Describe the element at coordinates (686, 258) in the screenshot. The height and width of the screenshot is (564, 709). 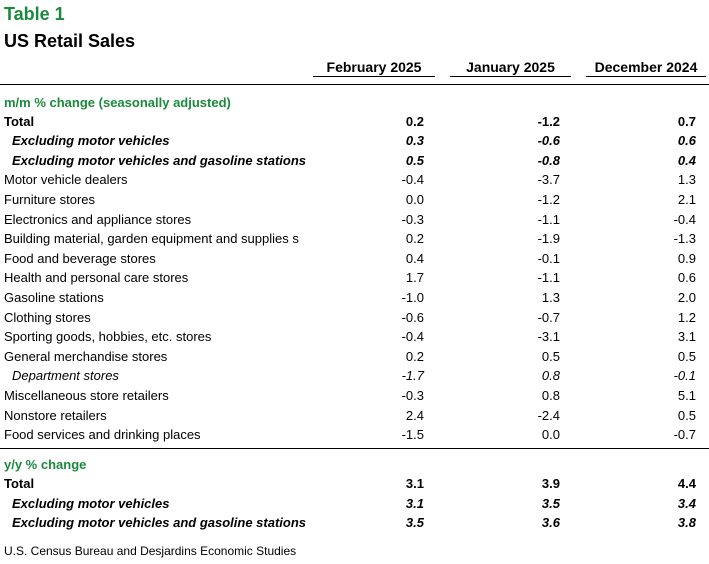
I see `row-value: 0.9` at that location.